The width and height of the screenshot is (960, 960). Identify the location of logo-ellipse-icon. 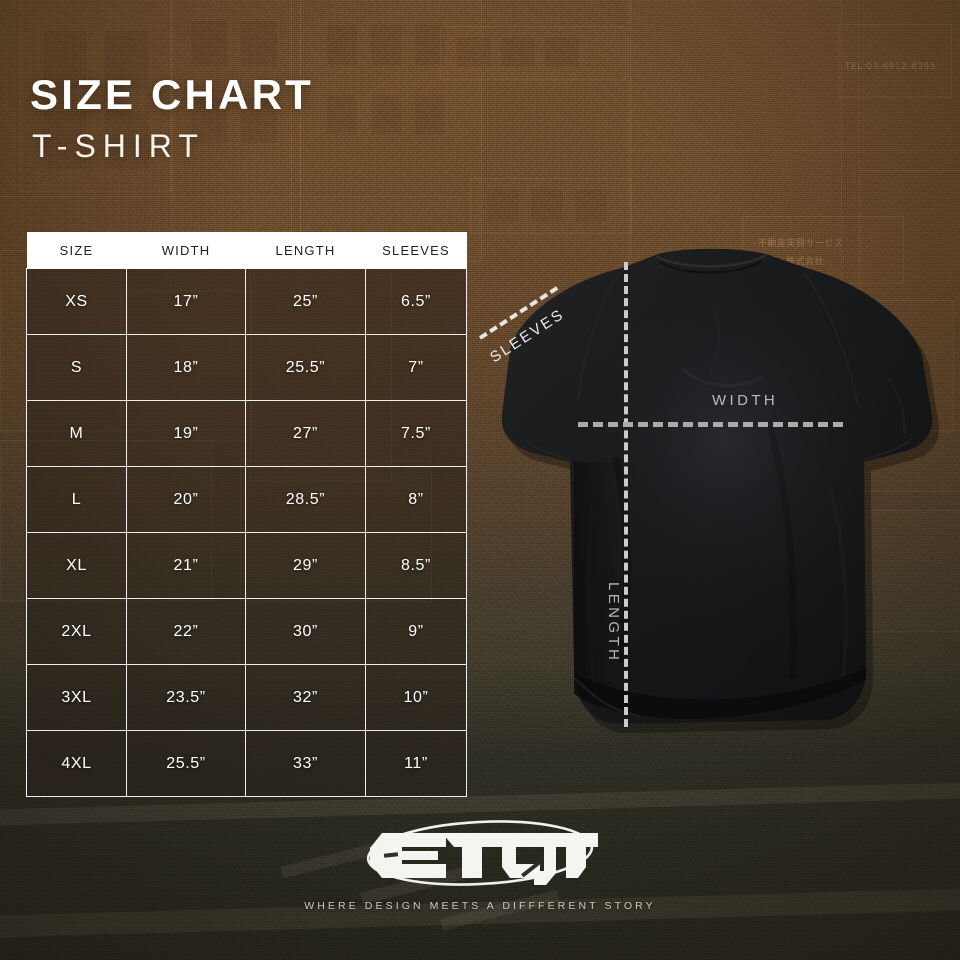
(480, 853).